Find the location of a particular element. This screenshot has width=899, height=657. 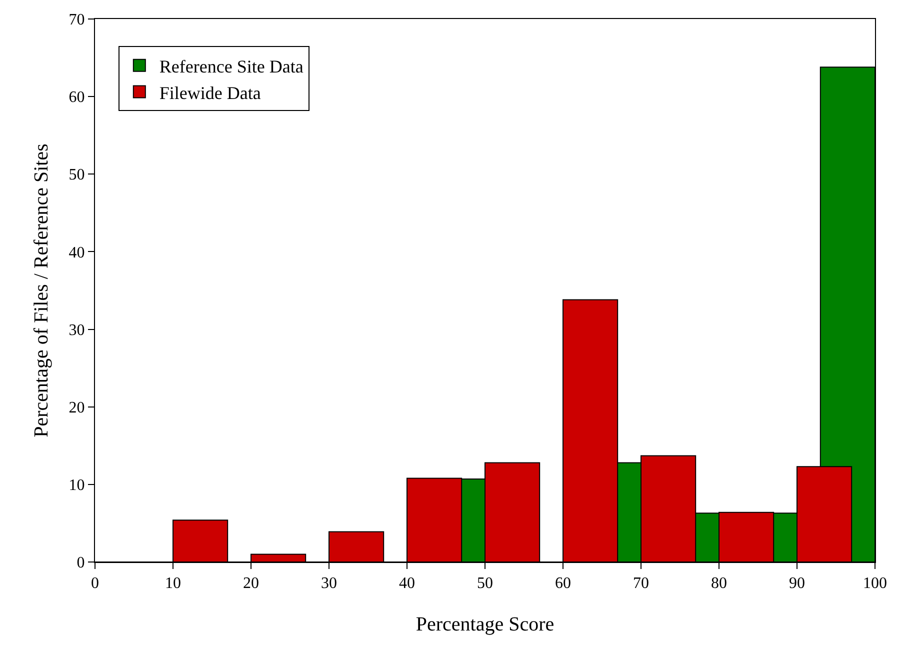

x-tick-label: 10 is located at coordinates (173, 583).